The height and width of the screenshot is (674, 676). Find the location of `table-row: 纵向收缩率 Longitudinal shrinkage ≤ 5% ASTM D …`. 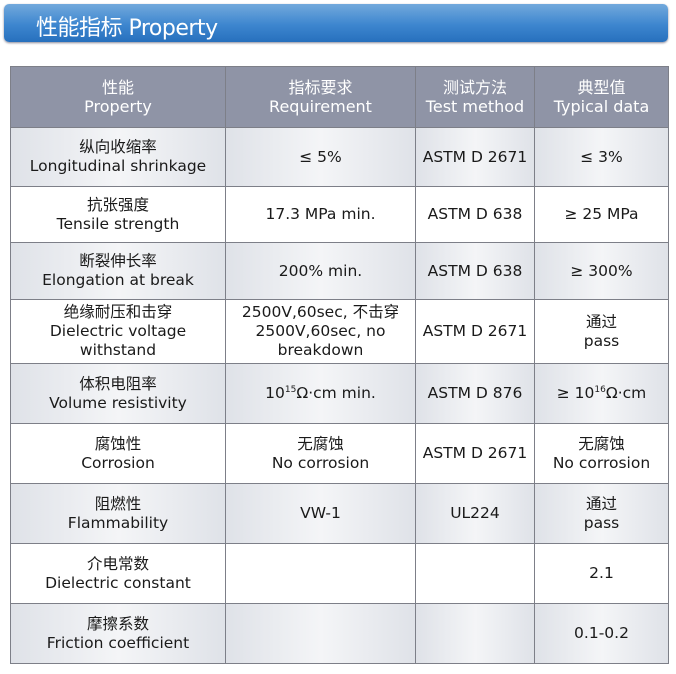

table-row: 纵向收缩率 Longitudinal shrinkage ≤ 5% ASTM D … is located at coordinates (339, 157).